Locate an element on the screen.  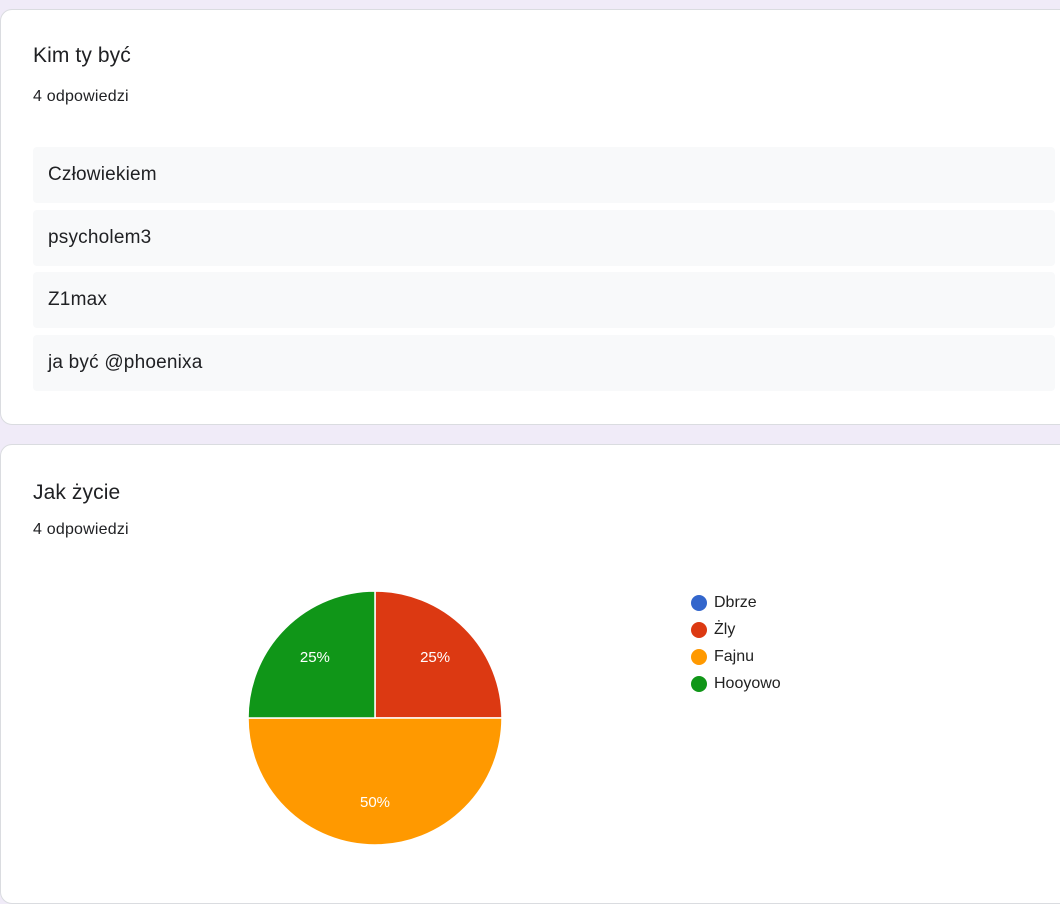
legend-label: Dbrze is located at coordinates (735, 602).